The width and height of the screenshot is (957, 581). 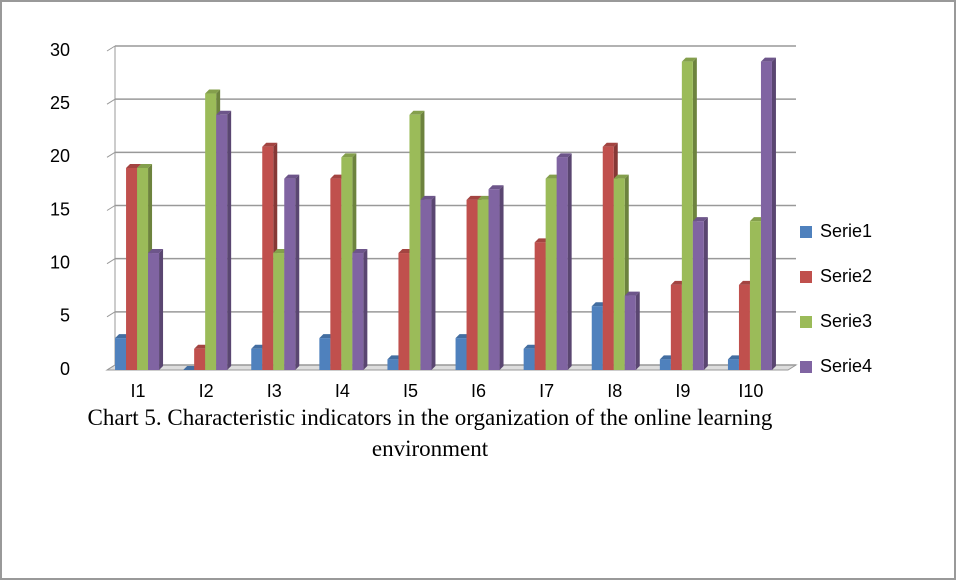 What do you see at coordinates (60, 103) in the screenshot?
I see `y-tick-label: 25` at bounding box center [60, 103].